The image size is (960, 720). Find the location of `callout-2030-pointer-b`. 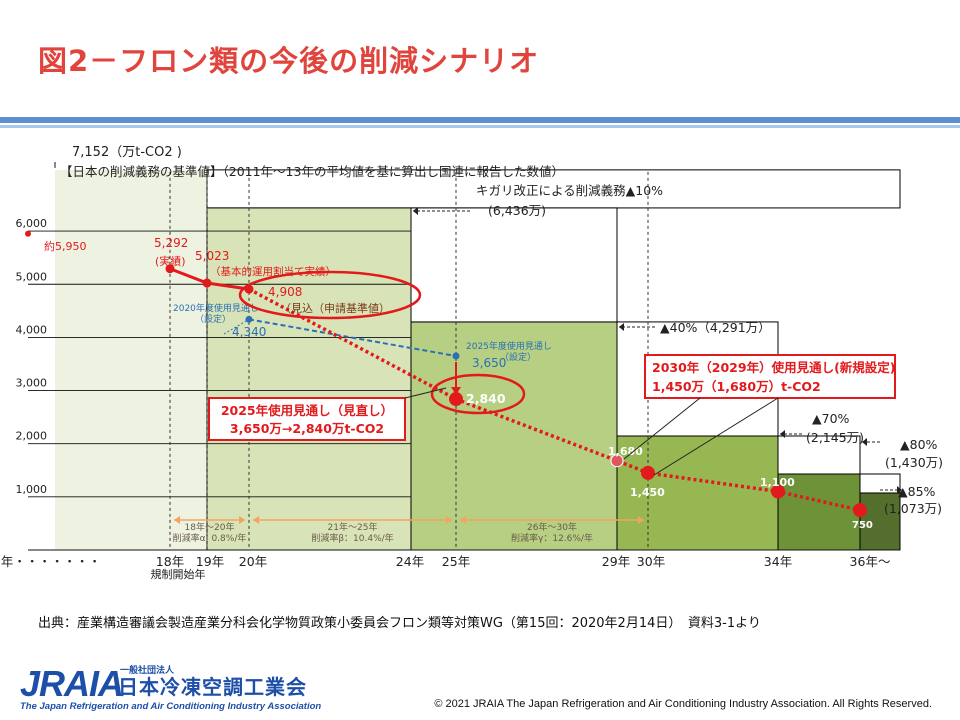

callout-2030-pointer-b is located at coordinates (716, 436).